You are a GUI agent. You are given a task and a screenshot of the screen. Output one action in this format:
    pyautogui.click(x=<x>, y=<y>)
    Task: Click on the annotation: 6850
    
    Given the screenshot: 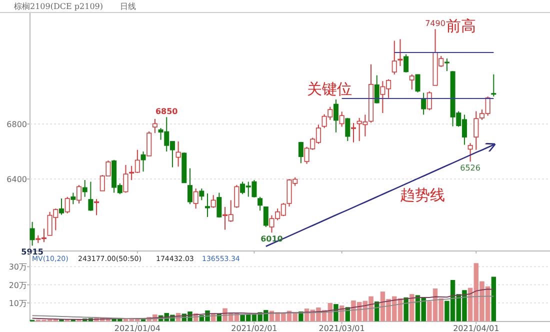 What is the action you would take?
    pyautogui.click(x=166, y=111)
    